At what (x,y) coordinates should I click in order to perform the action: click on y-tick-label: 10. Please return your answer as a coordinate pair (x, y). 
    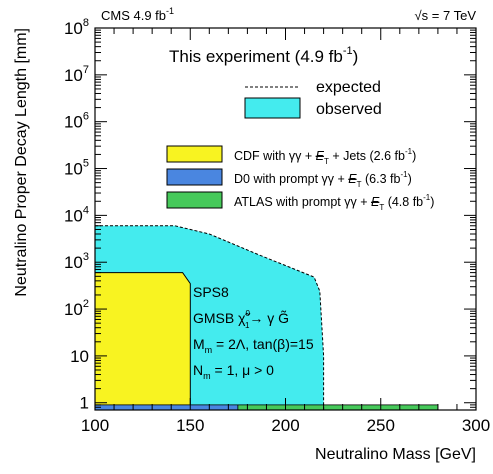
    Looking at the image, I should click on (79, 356).